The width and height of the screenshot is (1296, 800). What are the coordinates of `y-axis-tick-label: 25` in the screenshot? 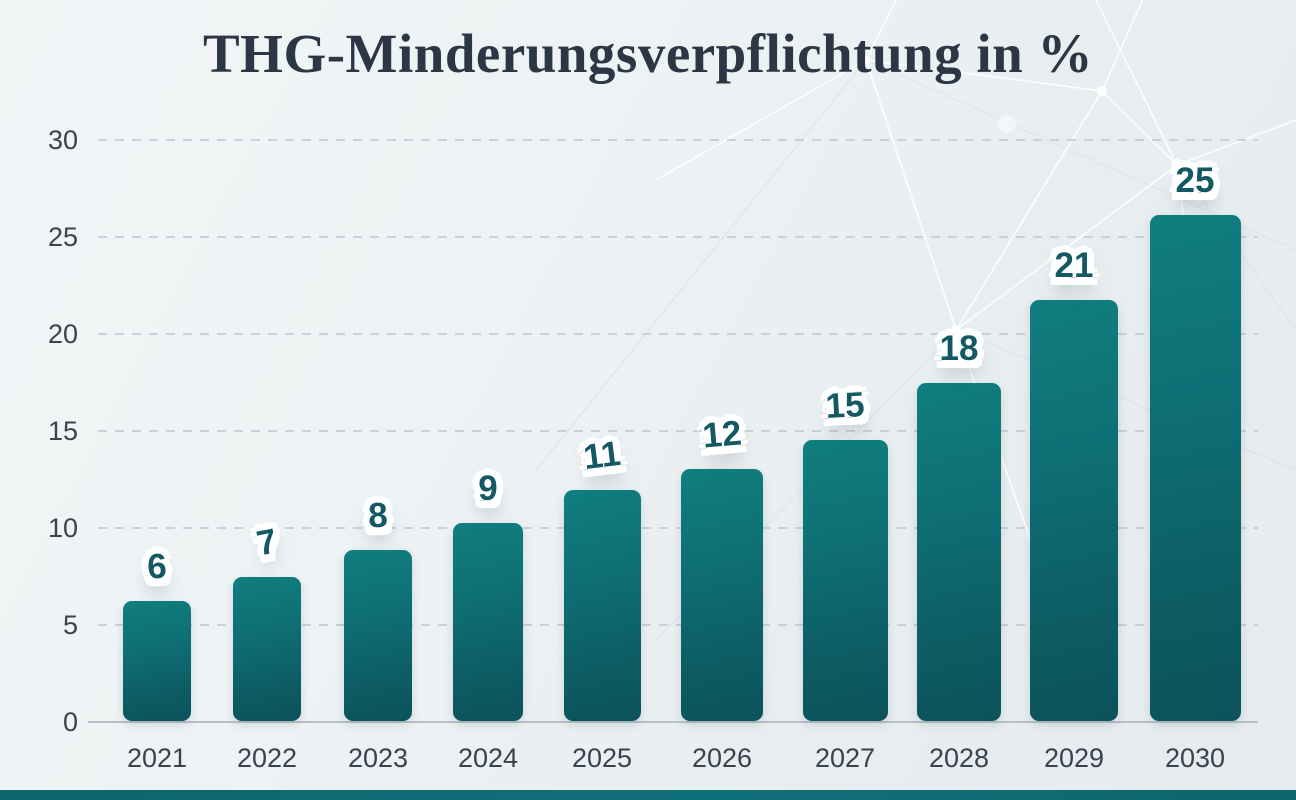 It's located at (62, 237).